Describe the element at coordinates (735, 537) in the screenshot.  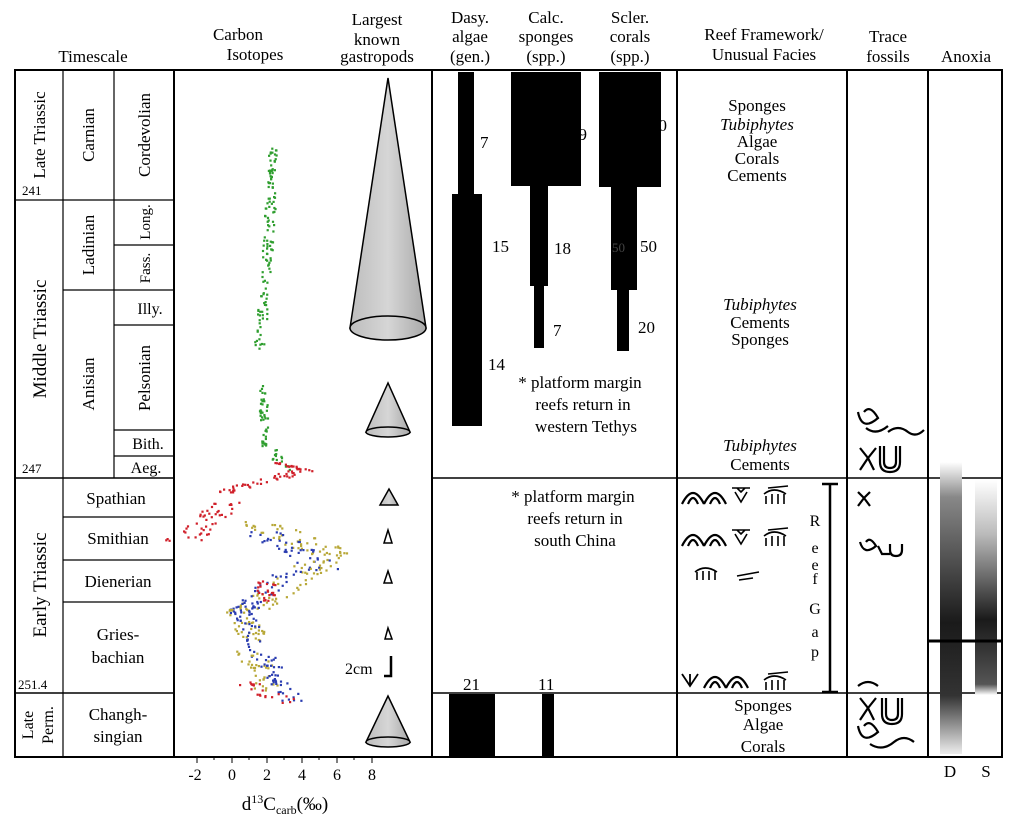
I see `reef-symbols-row2` at that location.